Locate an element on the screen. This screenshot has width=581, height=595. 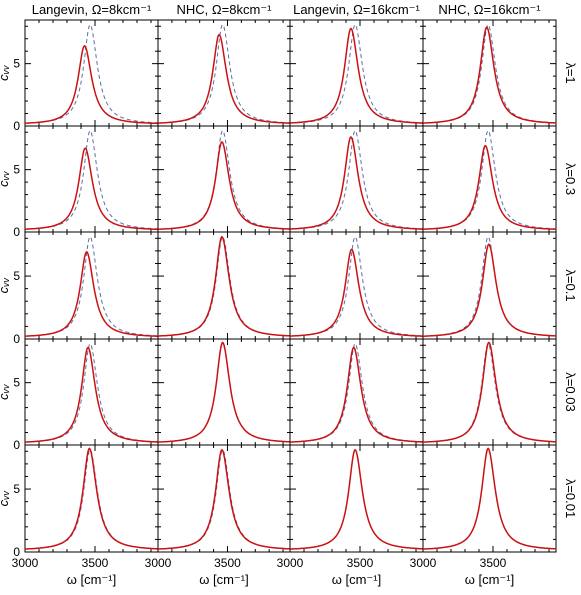
panel-r1-c2 is located at coordinates (224, 73).